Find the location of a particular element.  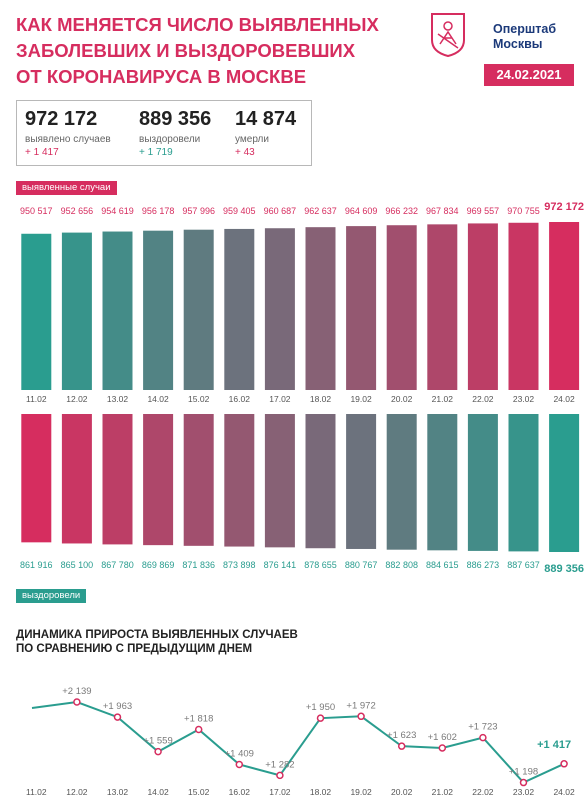

brand-name: Оперштаб Москвы is located at coordinates (524, 37).